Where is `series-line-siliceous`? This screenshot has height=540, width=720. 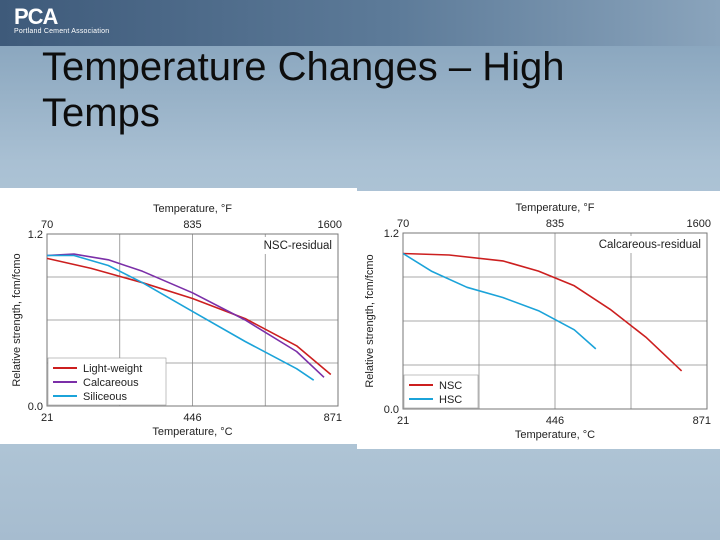 series-line-siliceous is located at coordinates (181, 317).